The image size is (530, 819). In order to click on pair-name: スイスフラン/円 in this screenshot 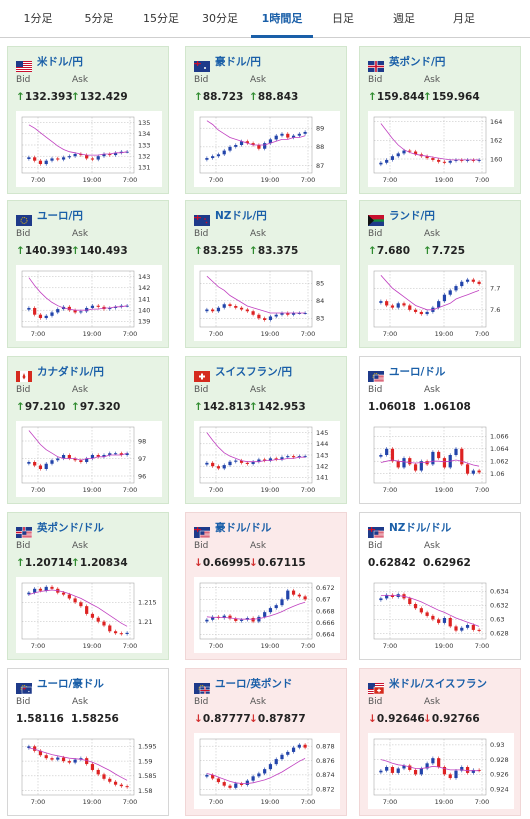, I will do `click(254, 372)`.